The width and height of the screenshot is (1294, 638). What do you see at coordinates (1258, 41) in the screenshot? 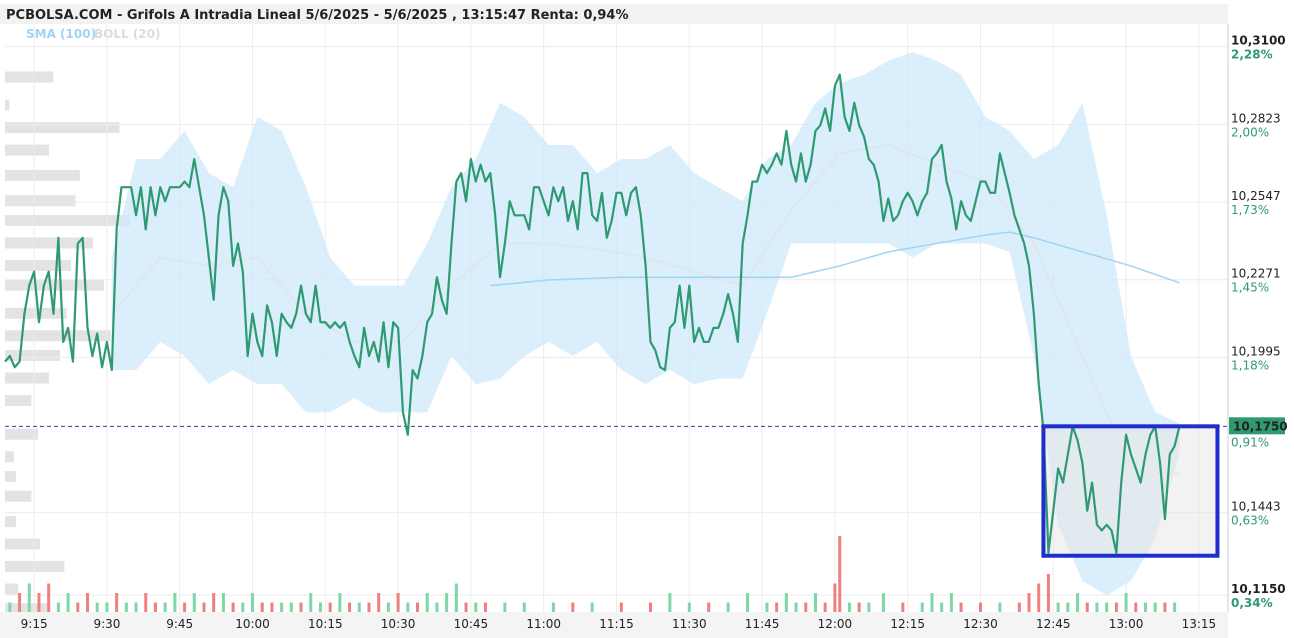
I see `y-tick-price-0: 10,3100` at bounding box center [1258, 41].